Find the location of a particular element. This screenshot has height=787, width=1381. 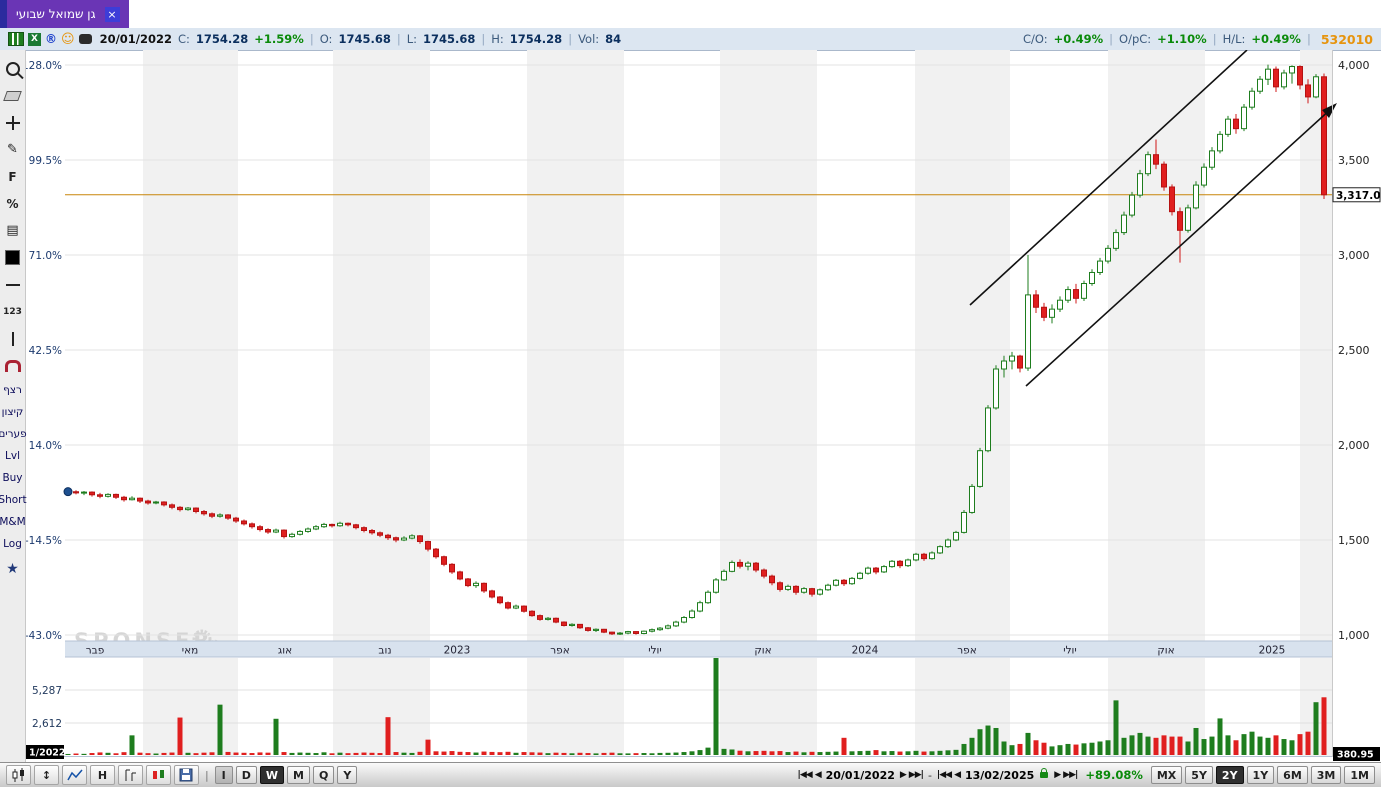

range-button-MX: MX is located at coordinates (1166, 775).